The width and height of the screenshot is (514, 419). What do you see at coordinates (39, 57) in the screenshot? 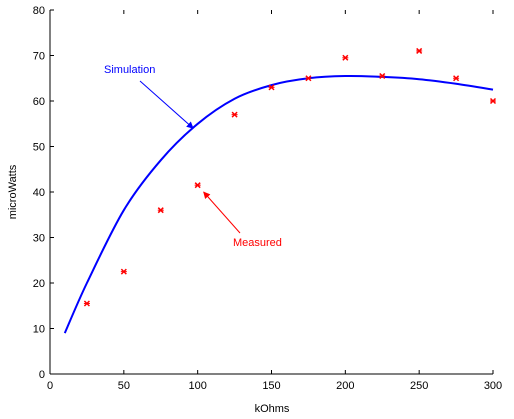
I see `y-tick-label: 70` at bounding box center [39, 57].